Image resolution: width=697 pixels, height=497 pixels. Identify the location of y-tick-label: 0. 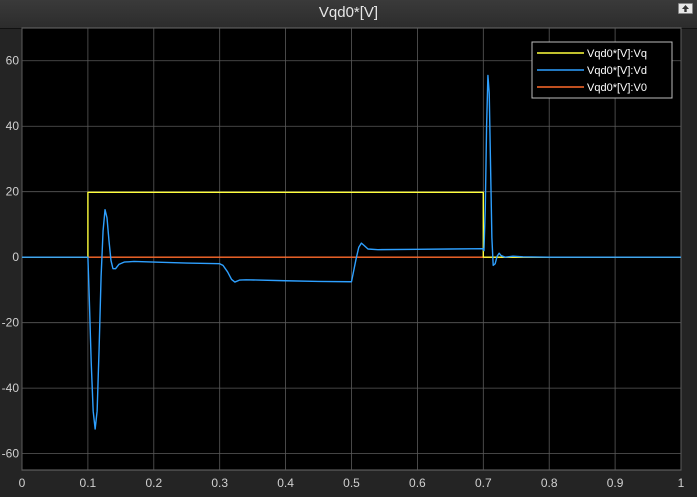
(15, 257).